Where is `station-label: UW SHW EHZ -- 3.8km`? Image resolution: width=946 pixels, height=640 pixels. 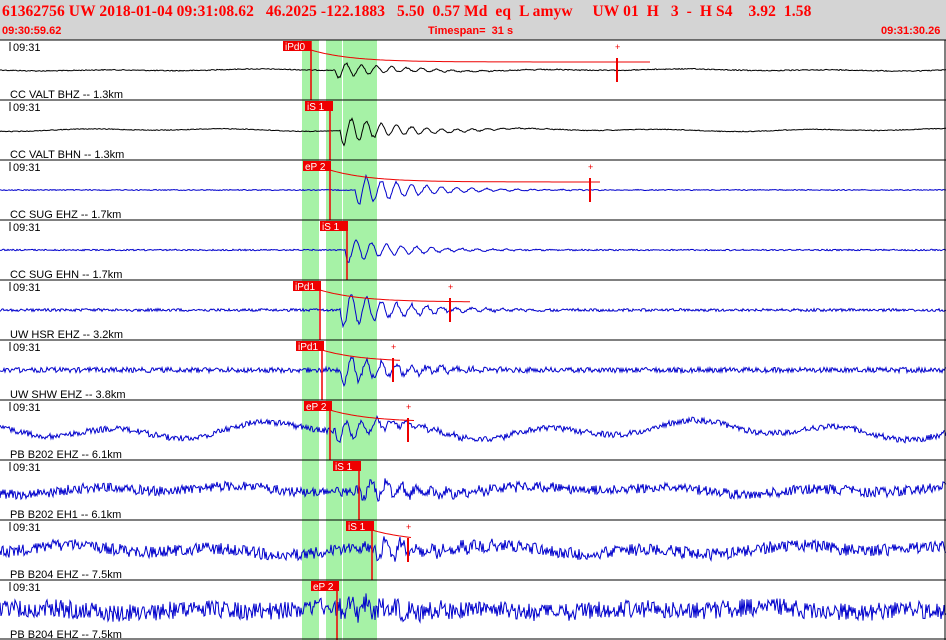
station-label: UW SHW EHZ -- 3.8km is located at coordinates (68, 395).